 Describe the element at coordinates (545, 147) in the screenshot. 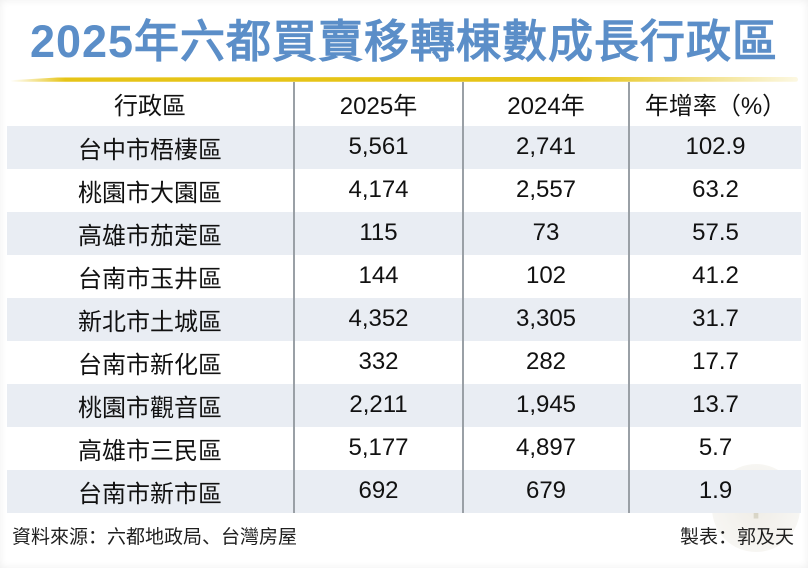

I see `value-cell: 2,741` at that location.